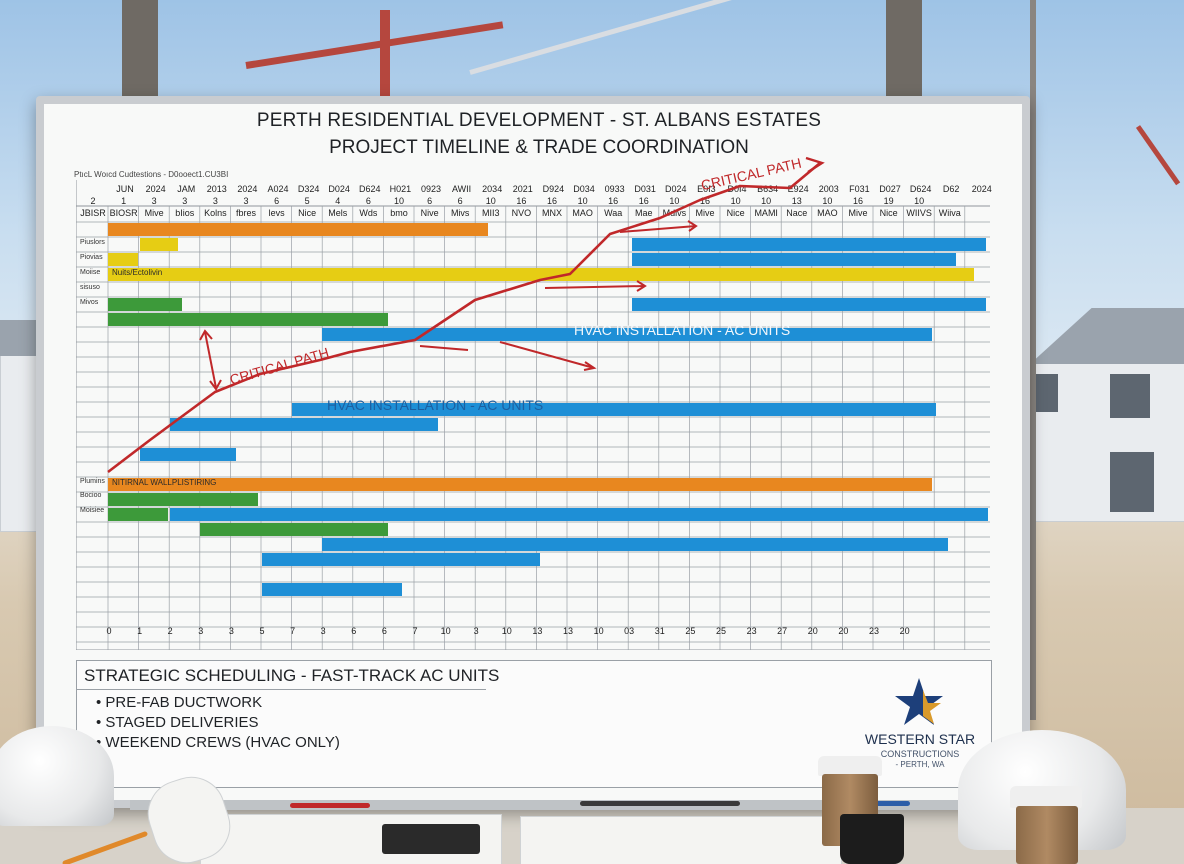 The image size is (1184, 864). Describe the element at coordinates (951, 189) in the screenshot. I see `month-header: D62` at that location.